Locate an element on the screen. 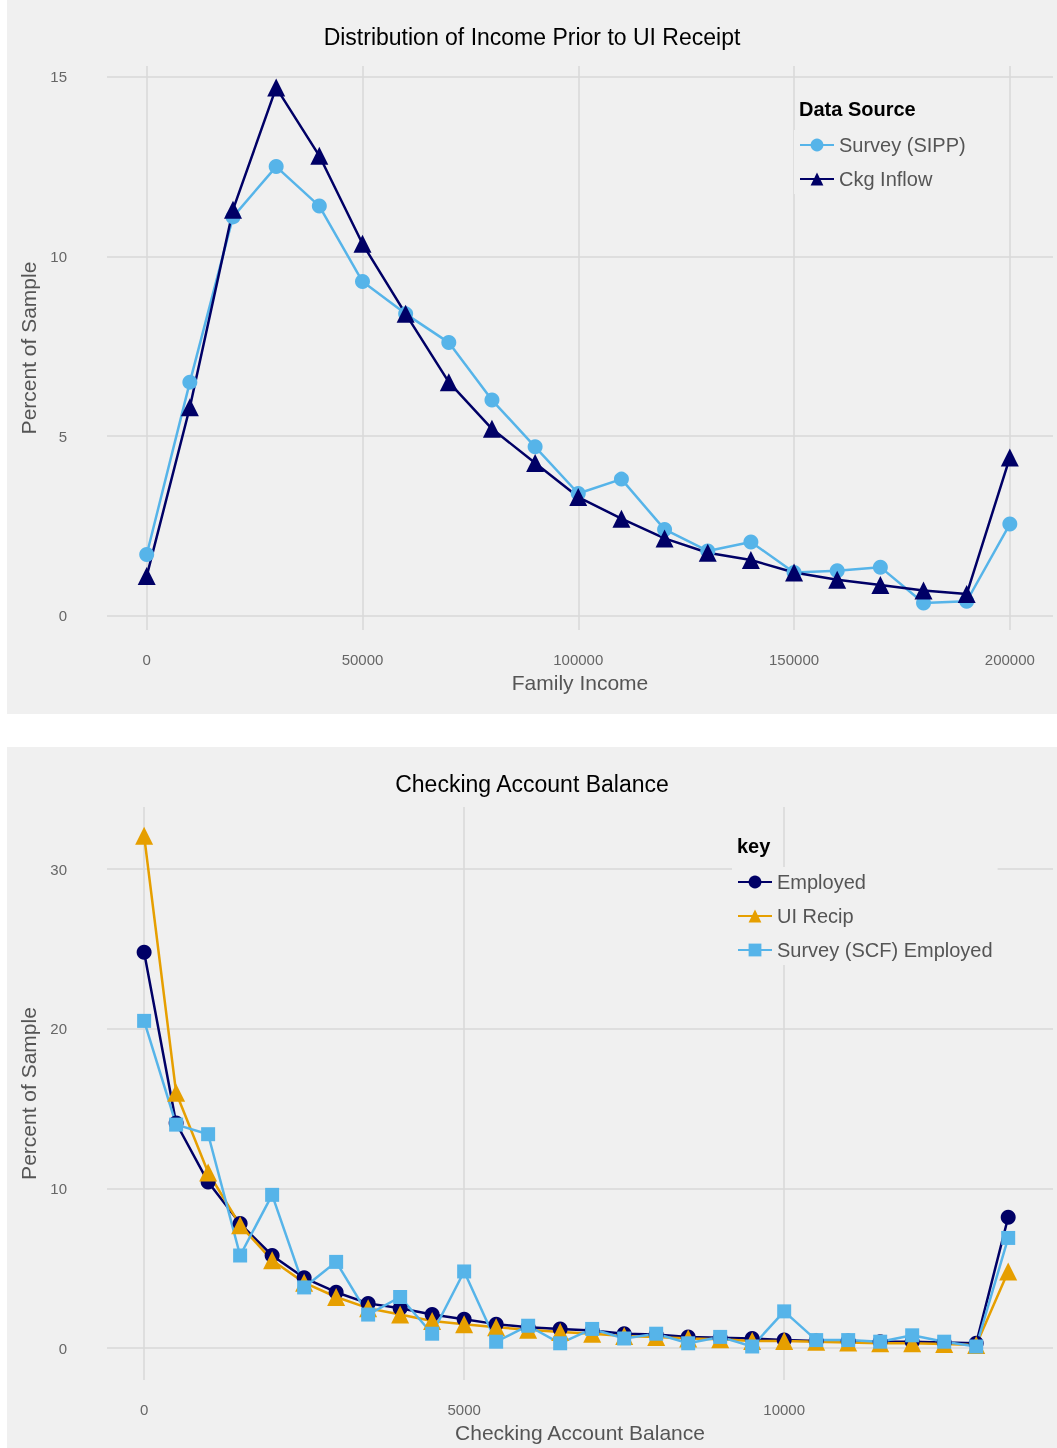  chart-title: Distribution of Income Prior to UI Receipt is located at coordinates (532, 36).